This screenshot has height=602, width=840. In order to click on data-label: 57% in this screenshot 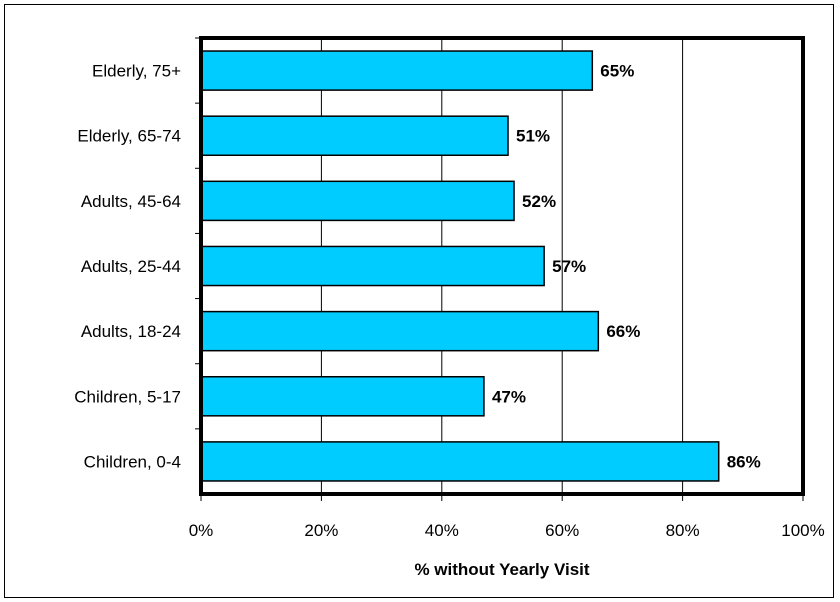, I will do `click(569, 266)`.